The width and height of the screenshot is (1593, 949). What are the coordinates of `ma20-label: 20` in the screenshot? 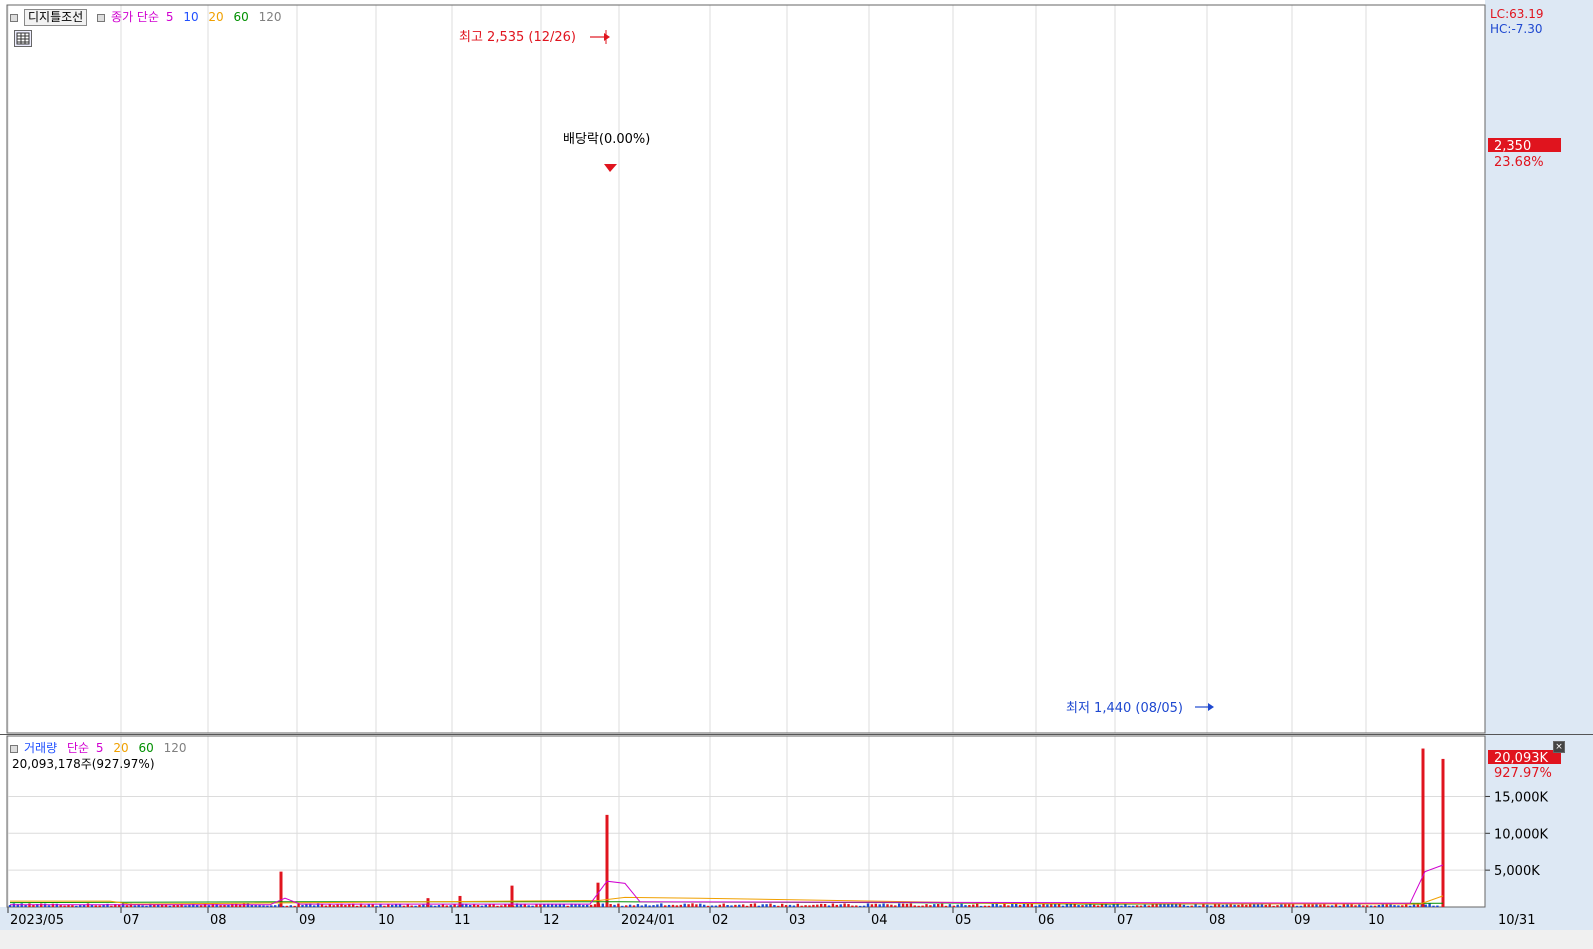 It's located at (216, 17).